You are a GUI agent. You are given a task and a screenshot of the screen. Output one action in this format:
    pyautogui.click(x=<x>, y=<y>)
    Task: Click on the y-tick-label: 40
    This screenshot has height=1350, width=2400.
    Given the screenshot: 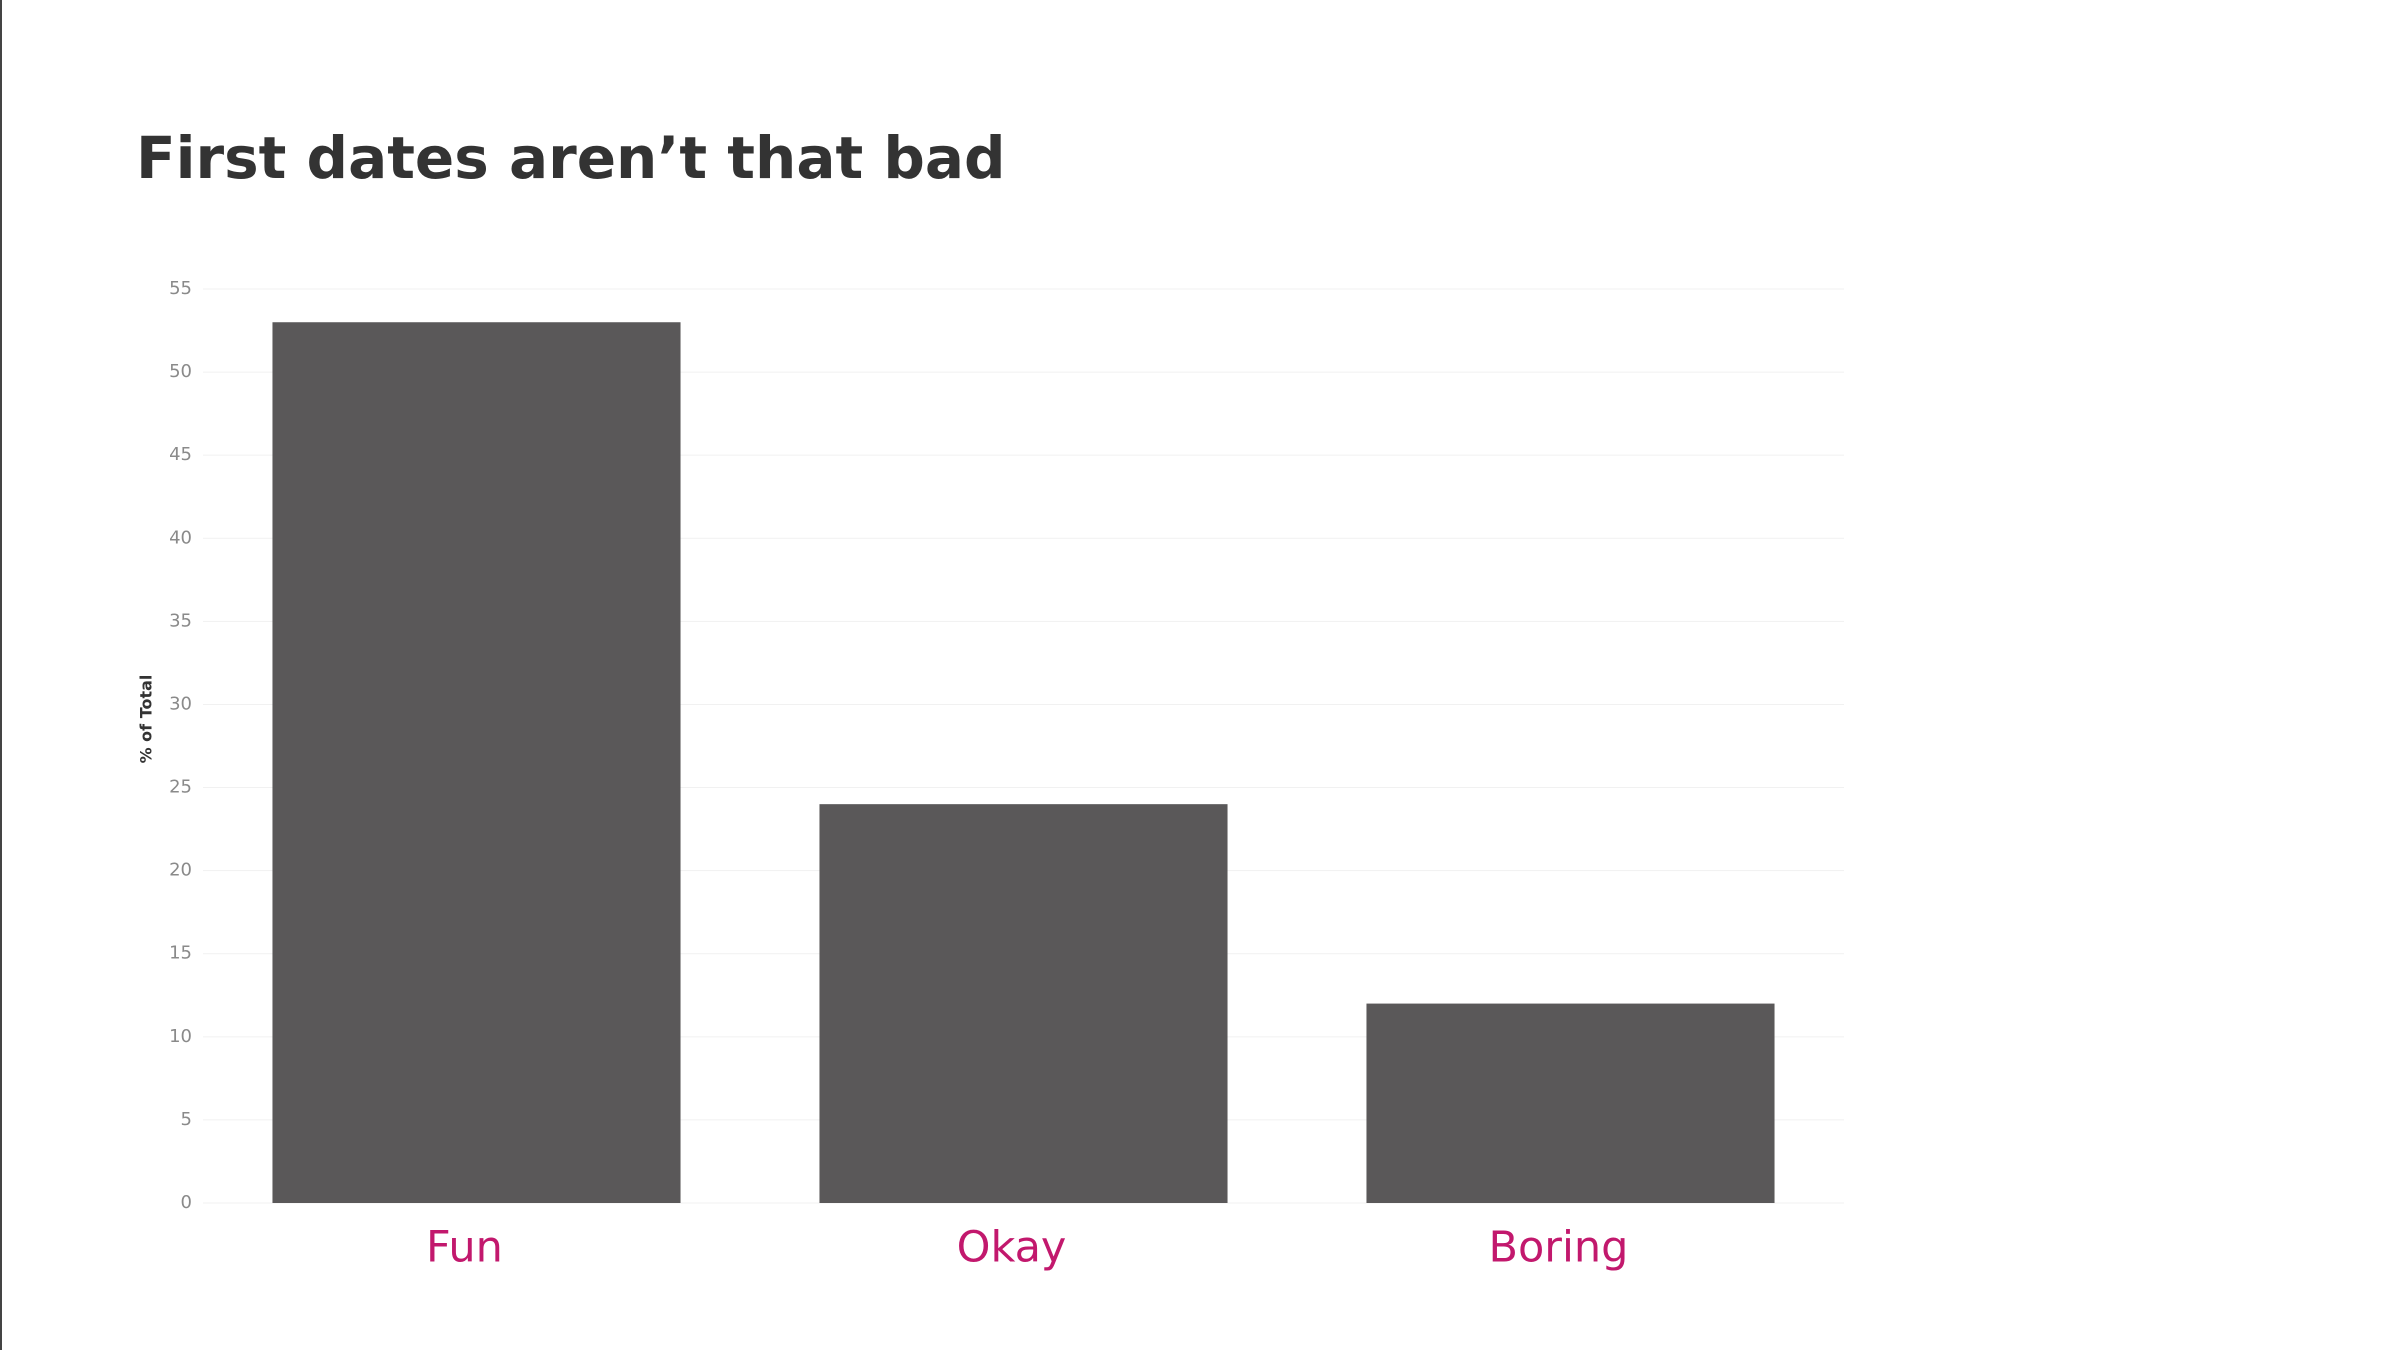 What is the action you would take?
    pyautogui.click(x=180, y=537)
    